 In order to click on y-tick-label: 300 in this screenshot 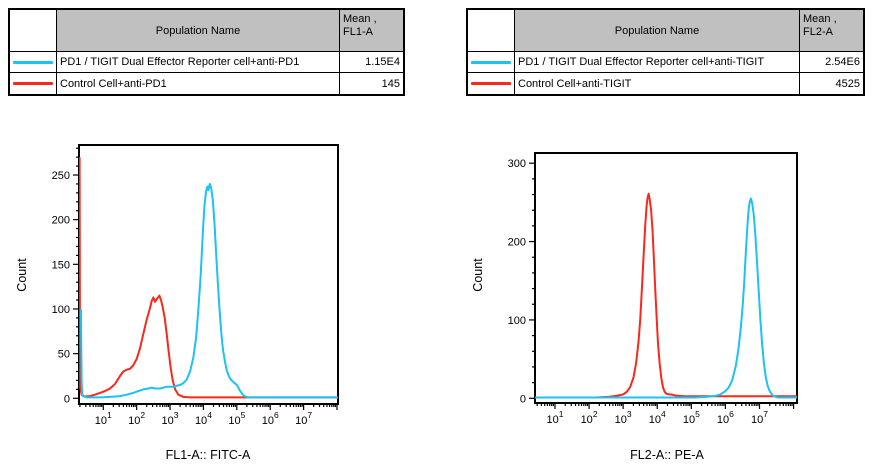, I will do `click(517, 164)`.